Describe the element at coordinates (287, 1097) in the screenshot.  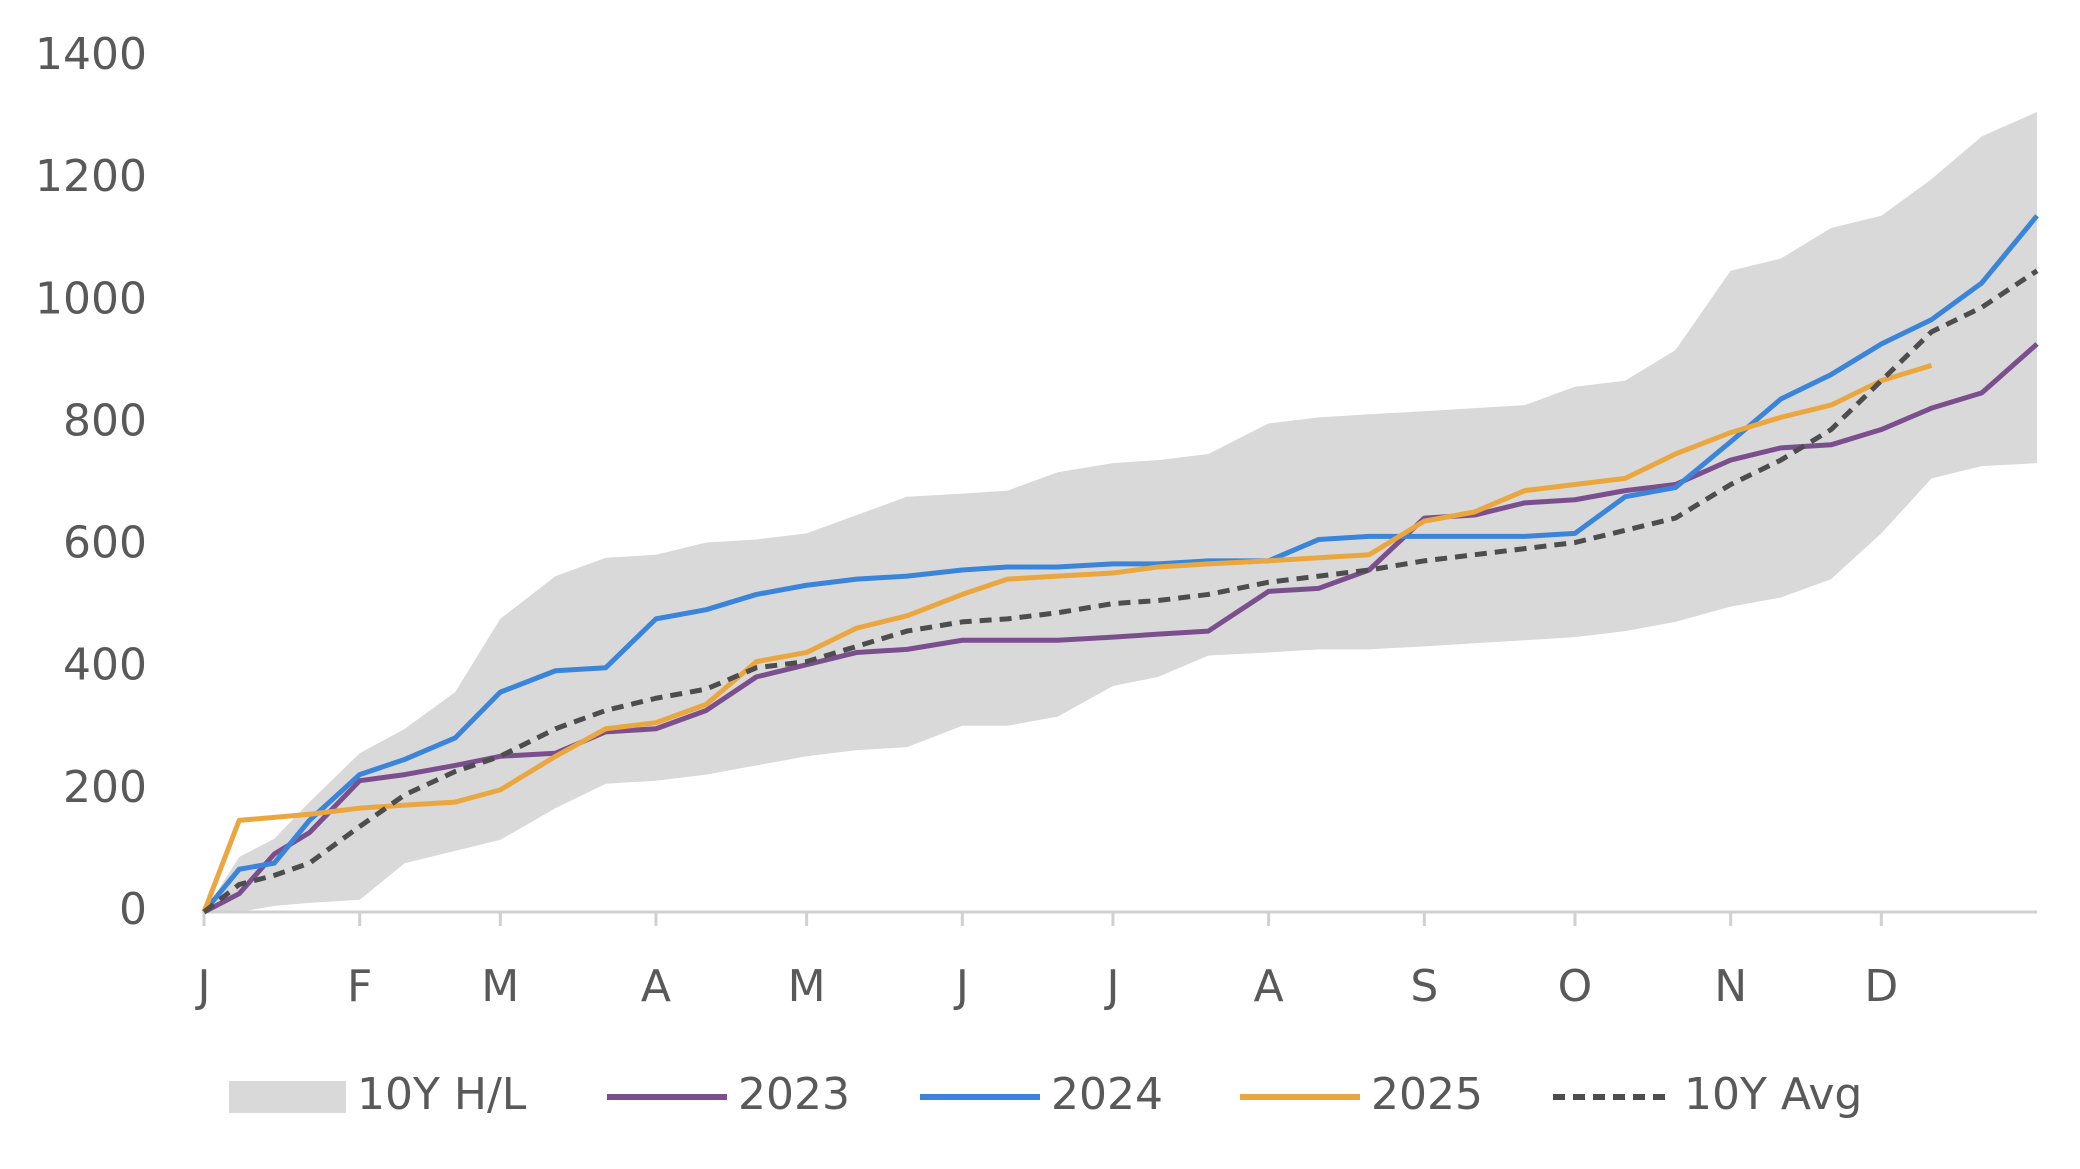
I see `legend-swatch` at that location.